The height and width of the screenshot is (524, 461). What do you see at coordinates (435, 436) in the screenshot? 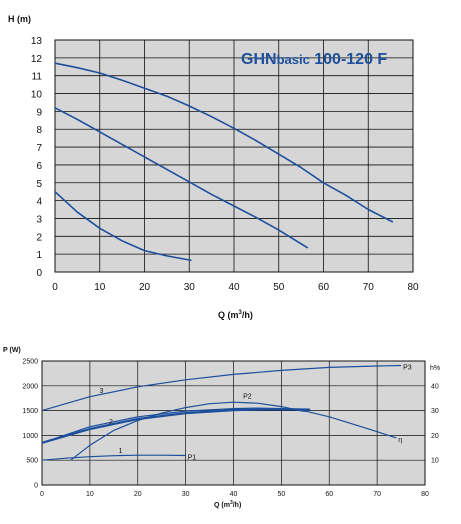
I see `power-right-tick: 20` at bounding box center [435, 436].